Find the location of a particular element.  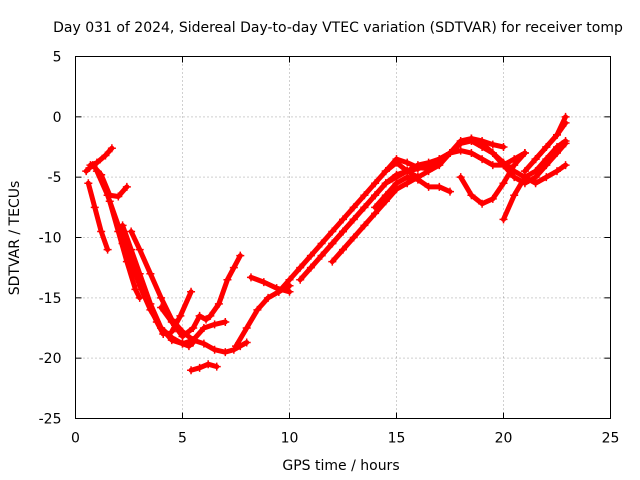

x-tick-label: 25 is located at coordinates (611, 439).